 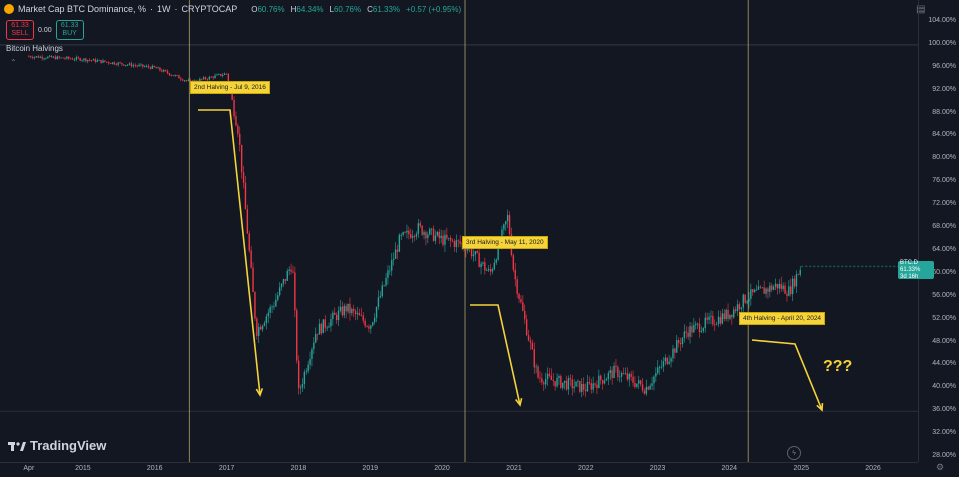 What do you see at coordinates (794, 453) in the screenshot?
I see `lightning-icon: ϟ` at bounding box center [794, 453].